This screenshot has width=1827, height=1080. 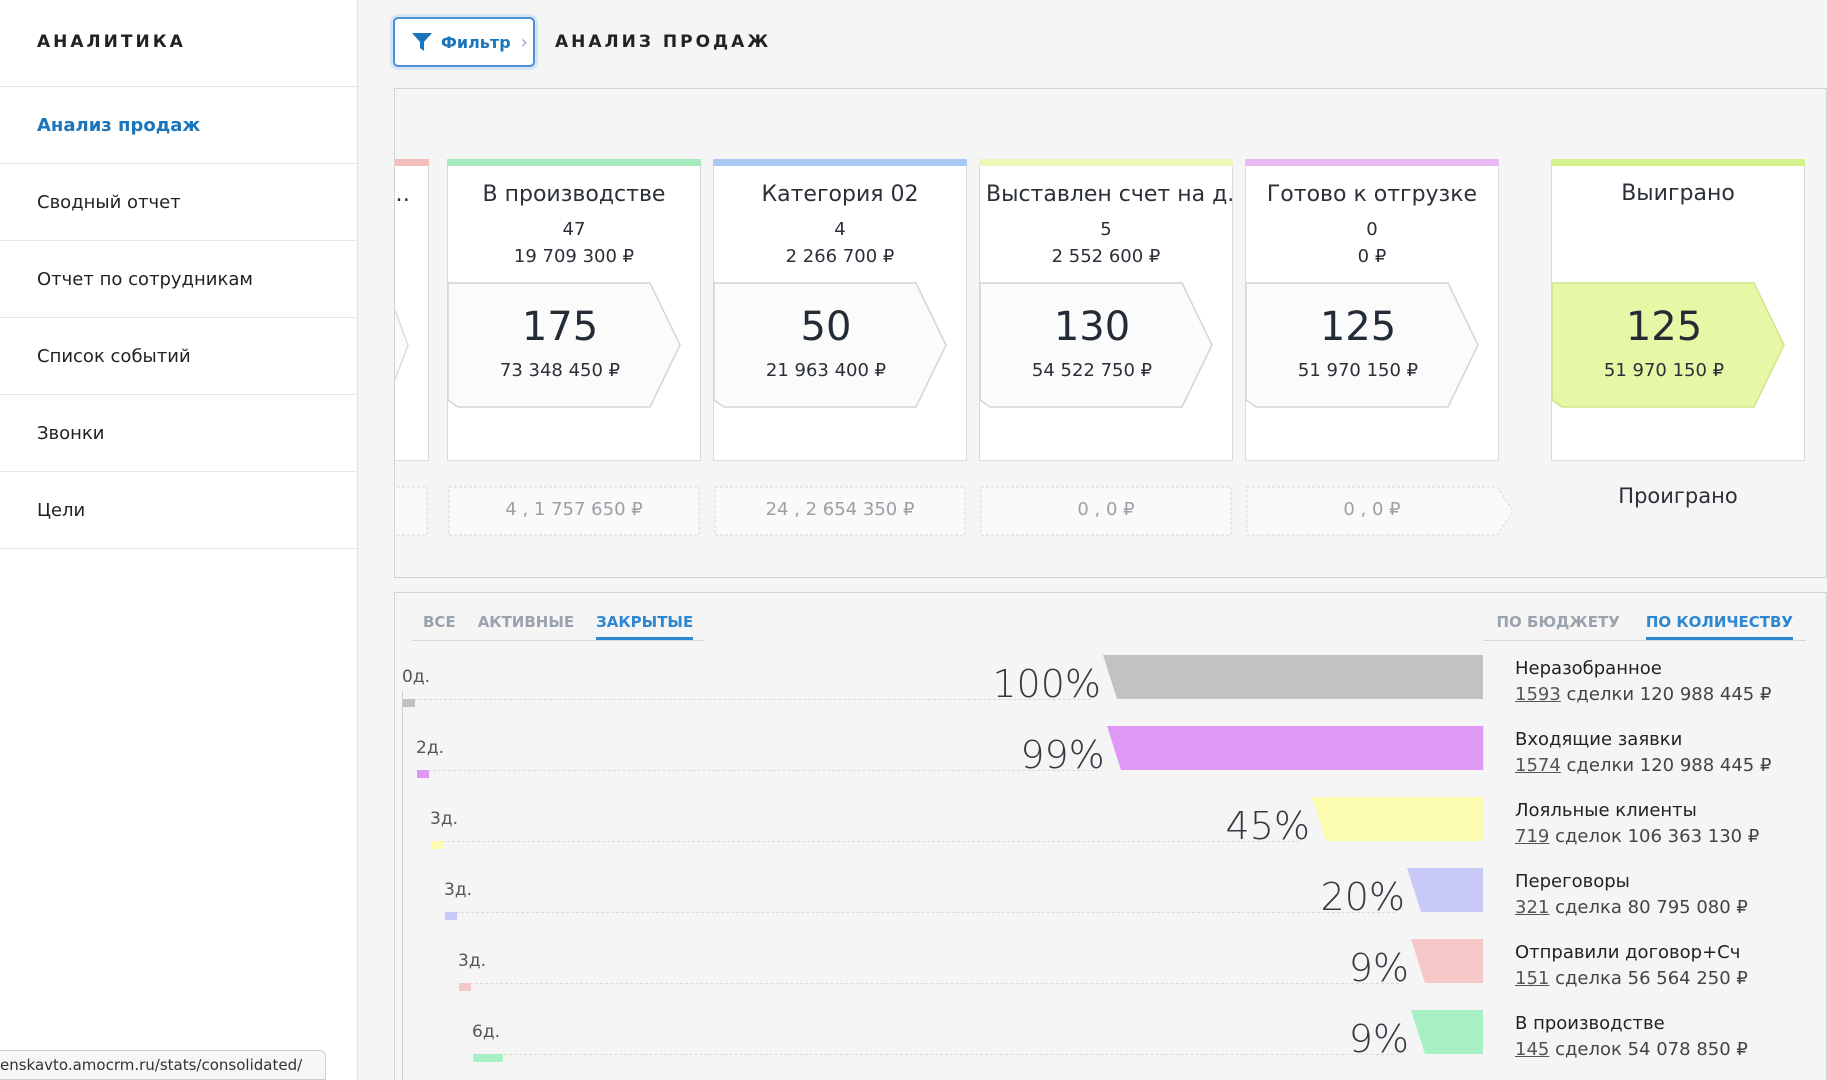 What do you see at coordinates (1678, 496) in the screenshot?
I see `lost-title: Проиграно` at bounding box center [1678, 496].